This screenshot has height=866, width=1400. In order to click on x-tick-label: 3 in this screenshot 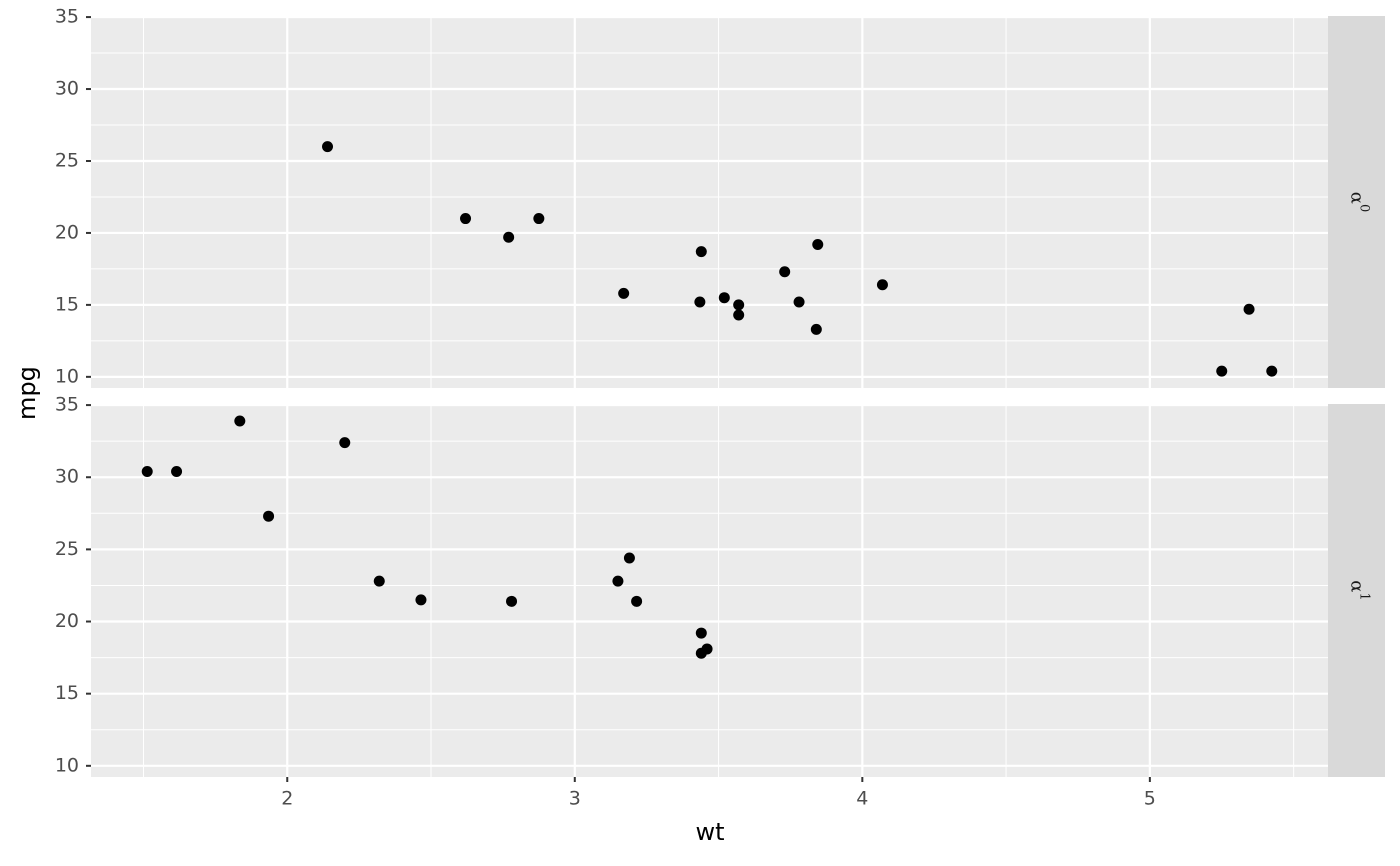, I will do `click(575, 799)`.